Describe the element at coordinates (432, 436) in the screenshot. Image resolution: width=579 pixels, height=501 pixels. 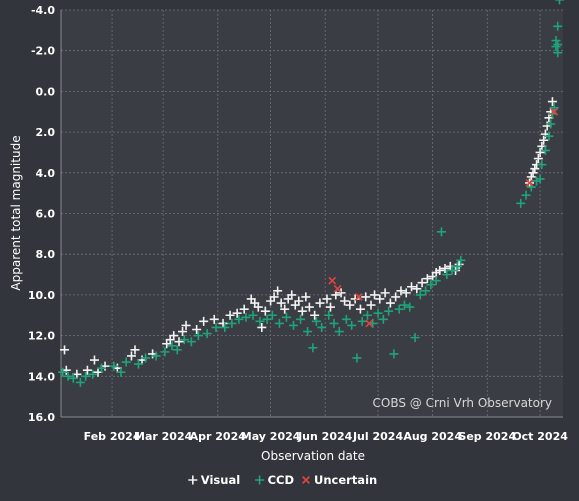
I see `x-tick-label: Aug 2024` at that location.